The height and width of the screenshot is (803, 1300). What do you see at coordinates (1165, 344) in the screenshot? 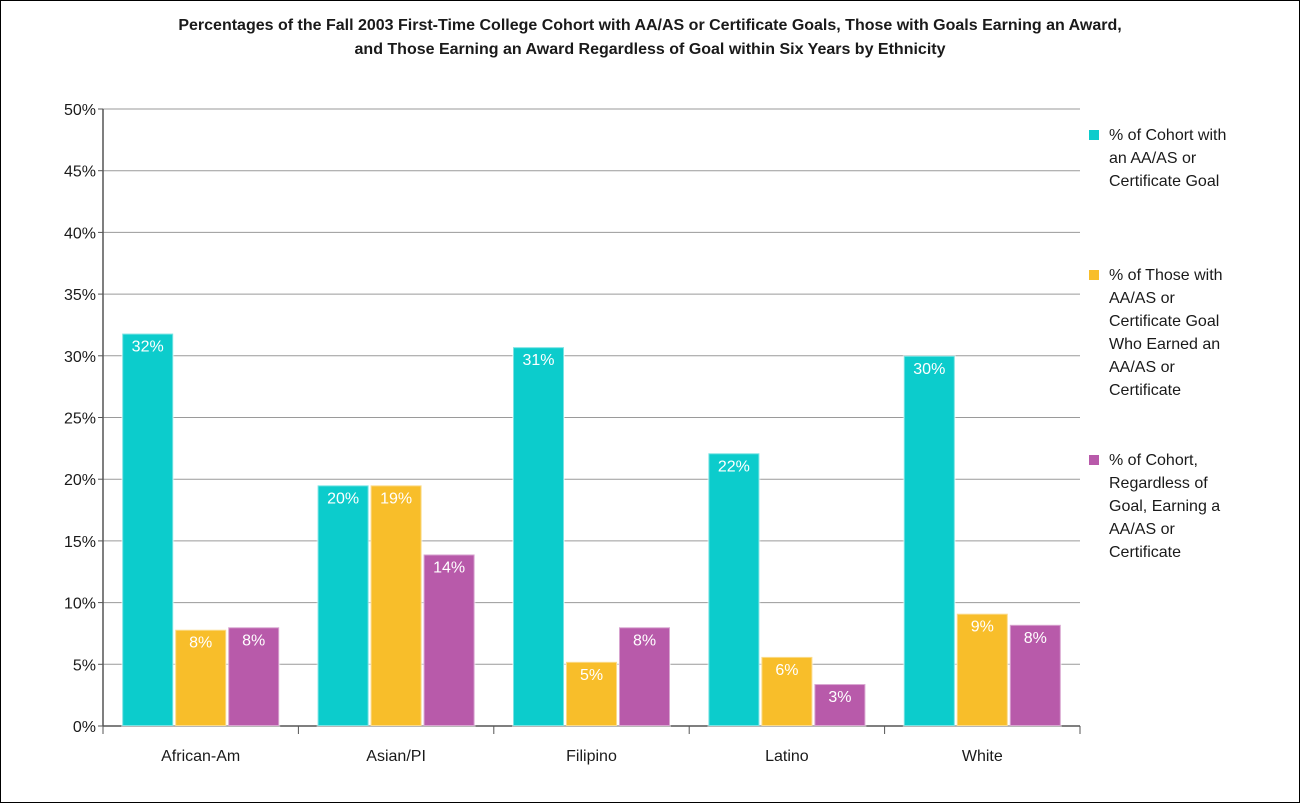
I see `legend-label-line: Who Earned an` at bounding box center [1165, 344].